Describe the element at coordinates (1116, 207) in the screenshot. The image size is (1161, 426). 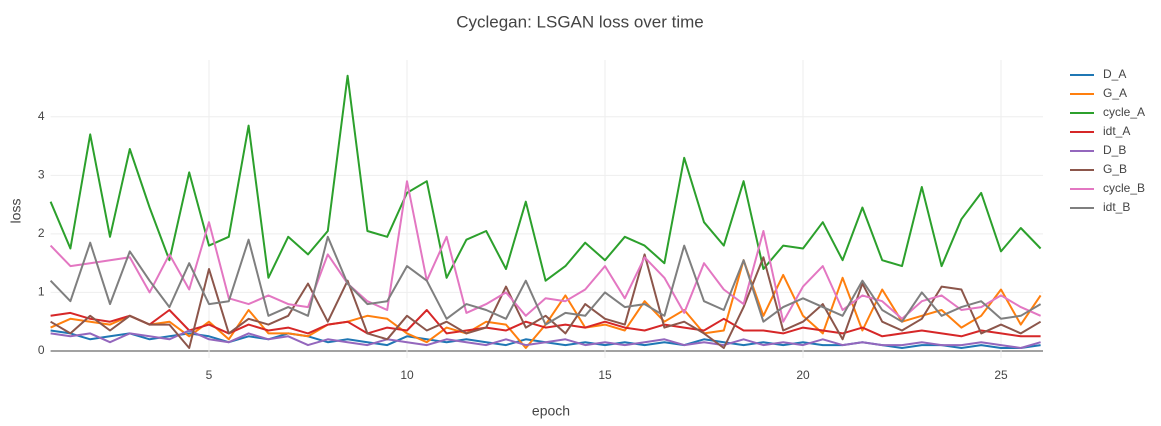
I see `legend-label: idt_B` at that location.